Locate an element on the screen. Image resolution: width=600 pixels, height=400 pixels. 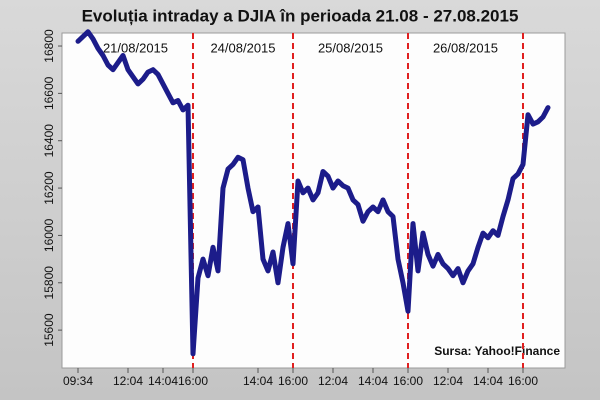
y-tick-label: 16800 is located at coordinates (49, 46).